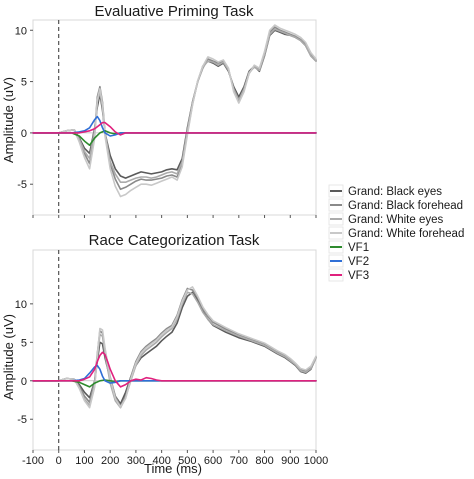  I want to click on x-tick-label: 1000, so click(316, 461).